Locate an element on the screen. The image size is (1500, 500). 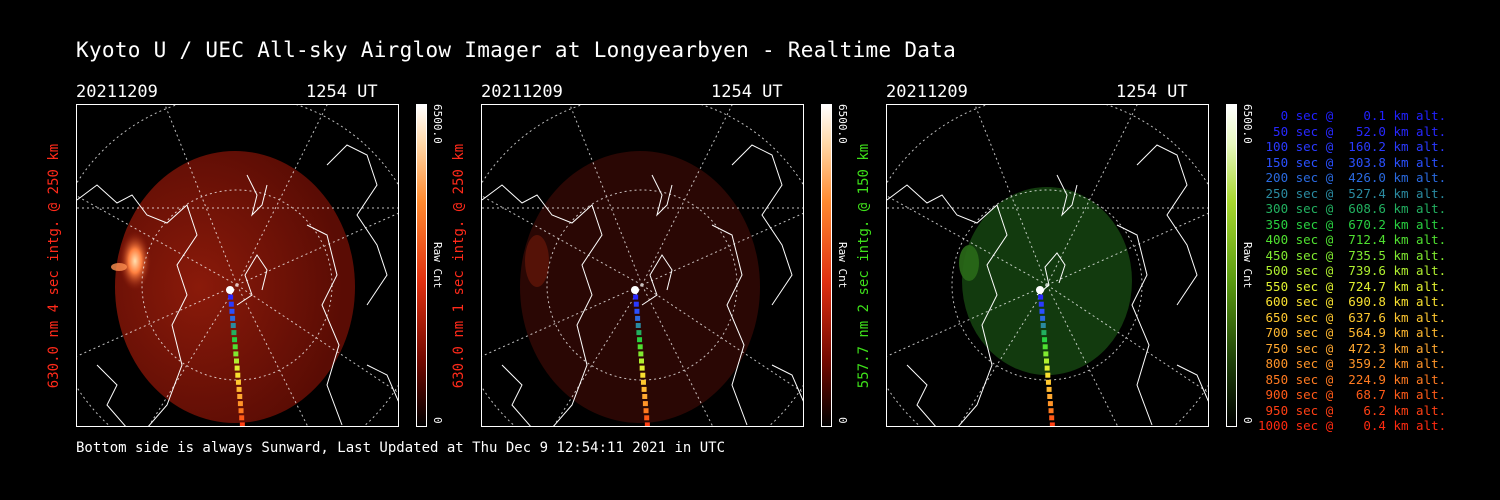
legend-row: 550 sec @ 724.7 km alt. is located at coordinates (1352, 286).